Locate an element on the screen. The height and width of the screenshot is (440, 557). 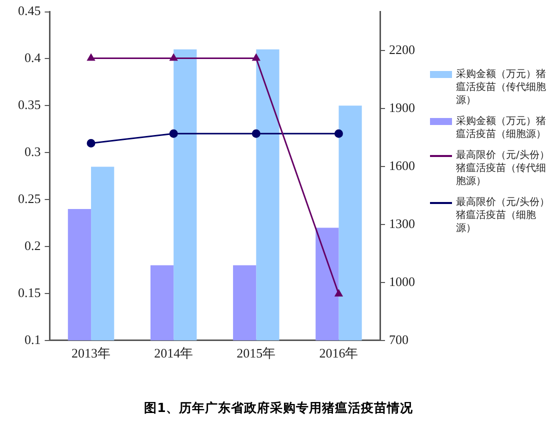
x-tick-label: 2015年 is located at coordinates (256, 353).